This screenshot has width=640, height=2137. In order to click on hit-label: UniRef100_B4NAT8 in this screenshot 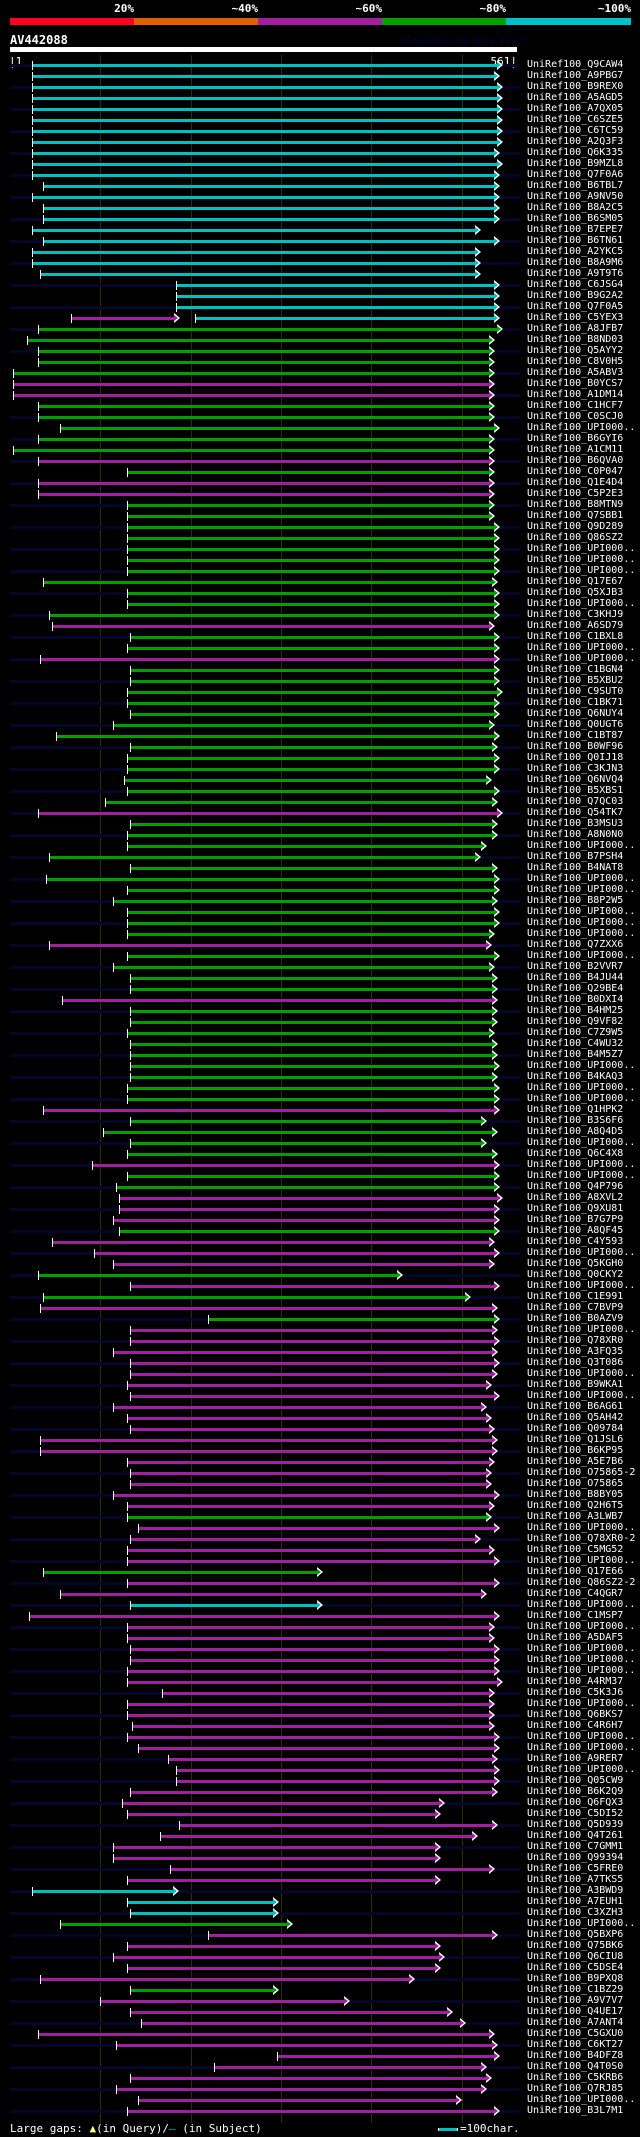, I will do `click(575, 867)`.